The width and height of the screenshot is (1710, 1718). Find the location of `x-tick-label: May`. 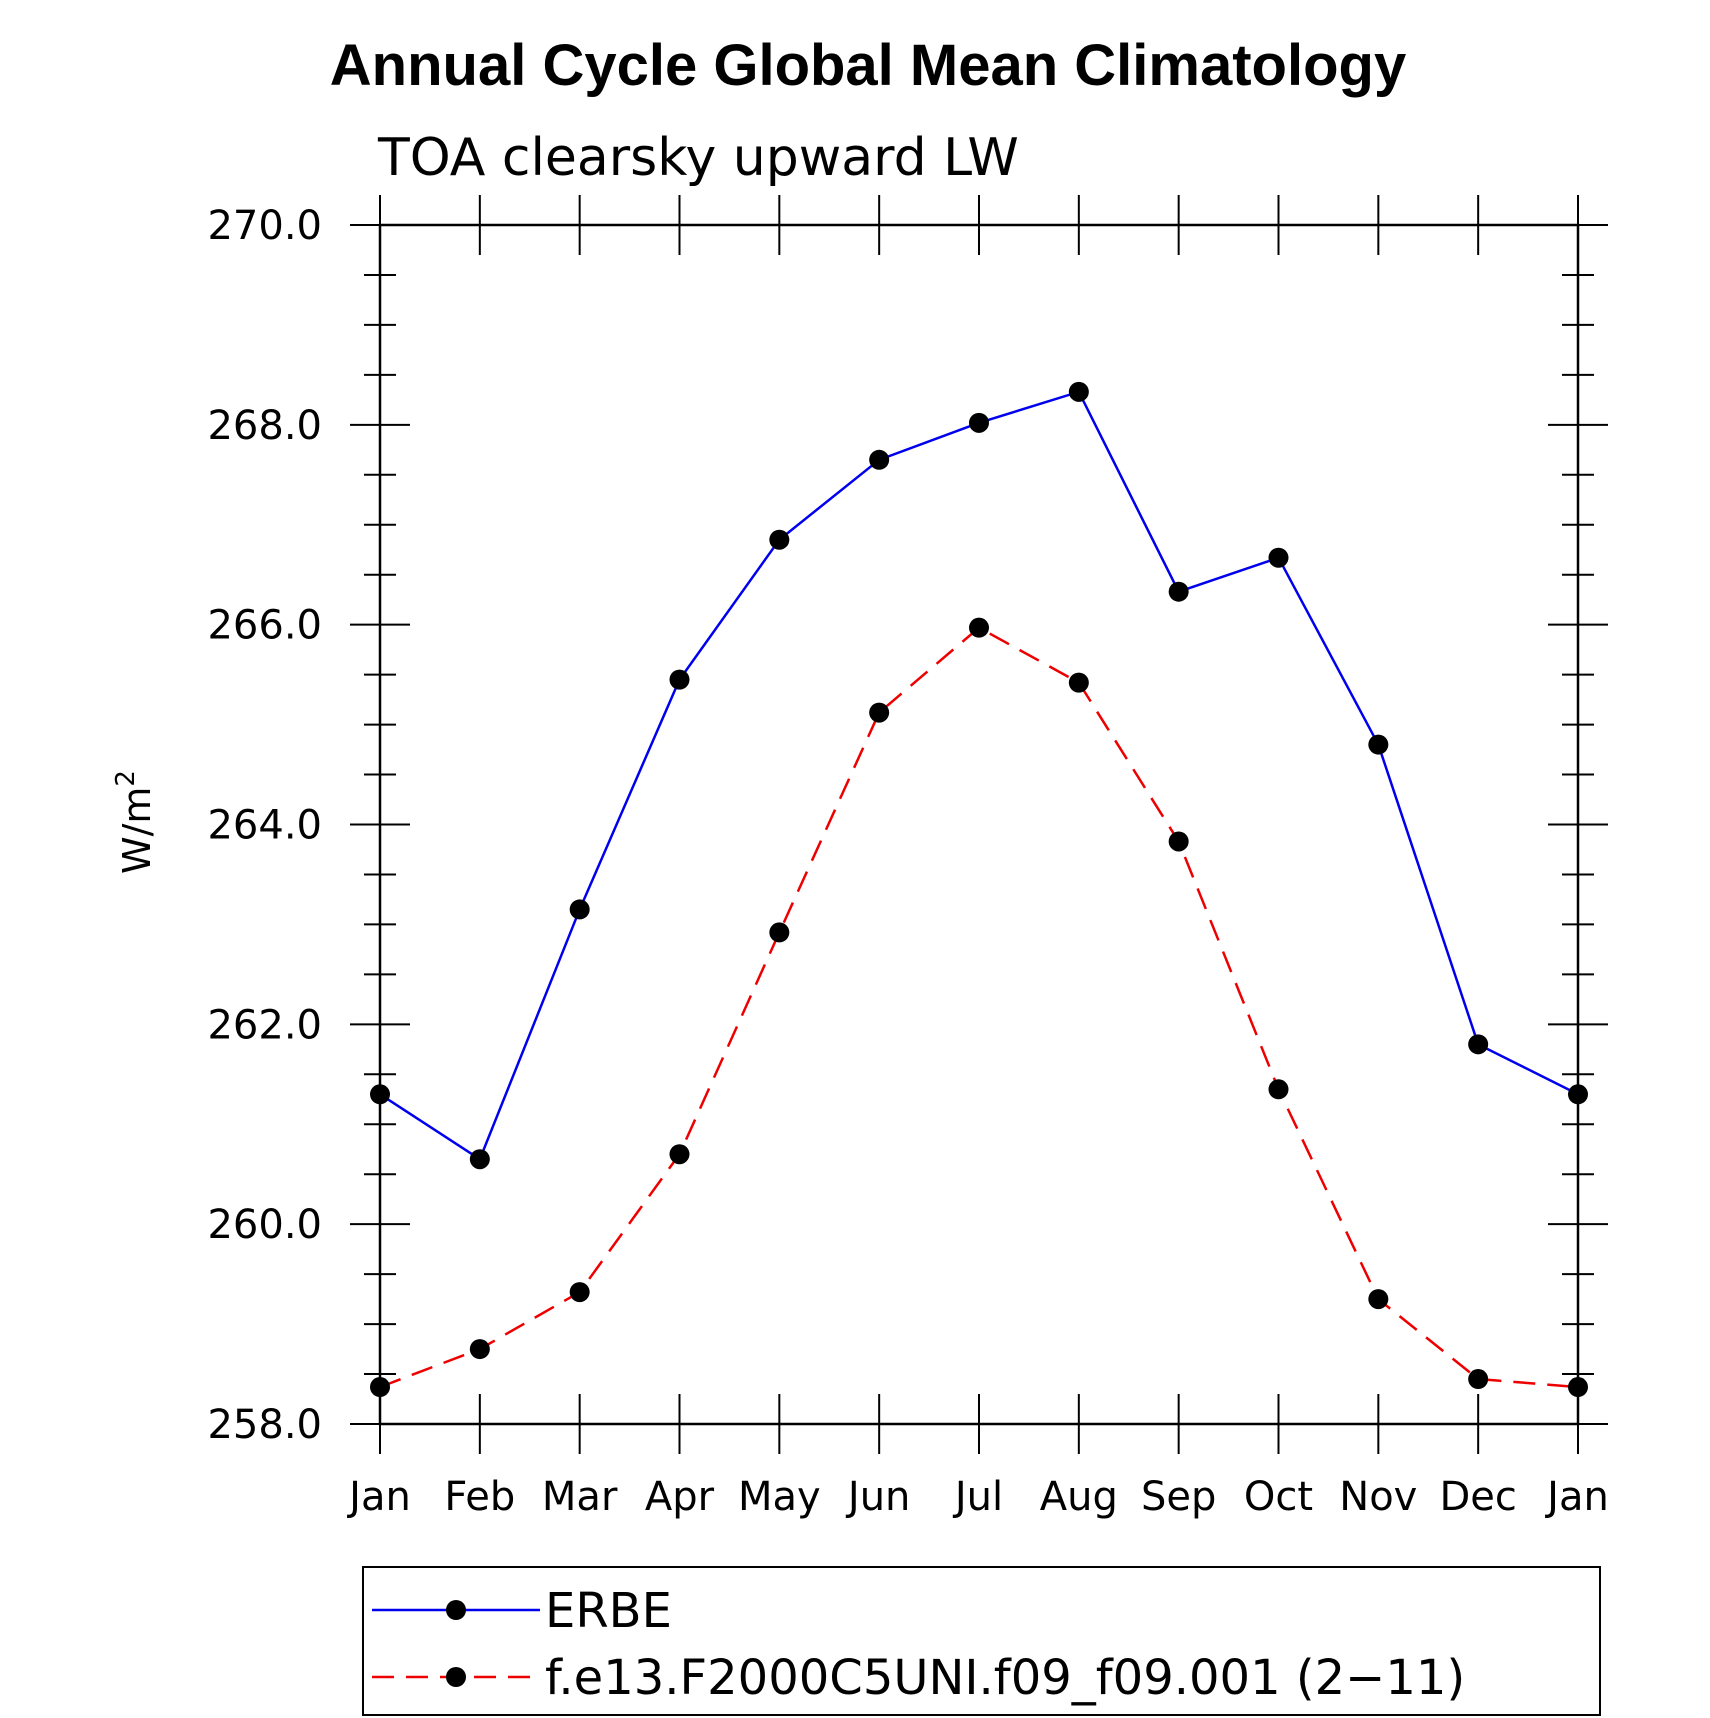

x-tick-label: May is located at coordinates (779, 1497).